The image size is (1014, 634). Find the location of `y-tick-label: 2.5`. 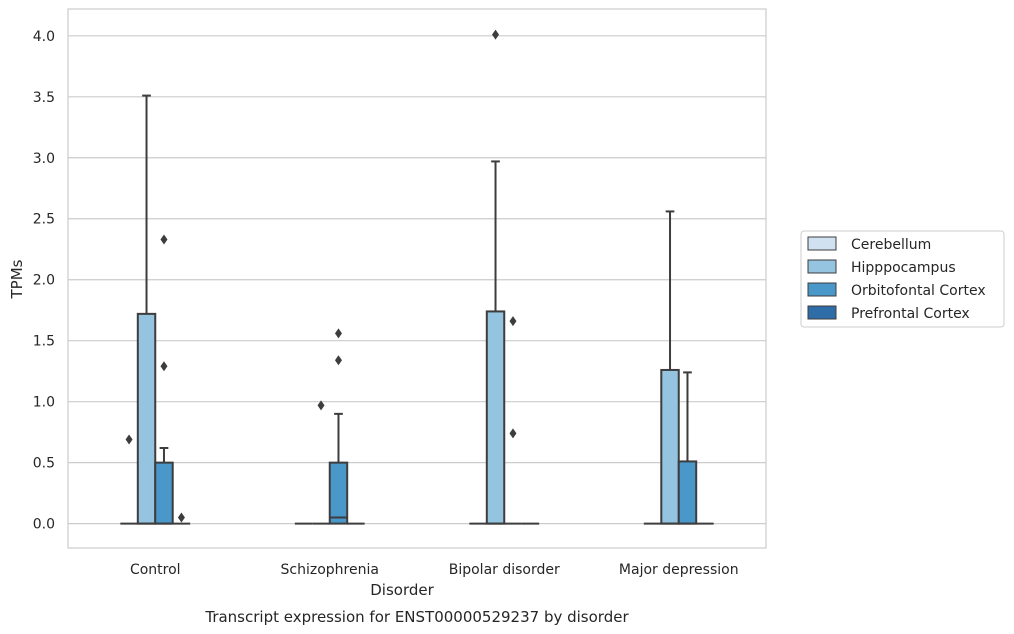

y-tick-label: 2.5 is located at coordinates (44, 220).